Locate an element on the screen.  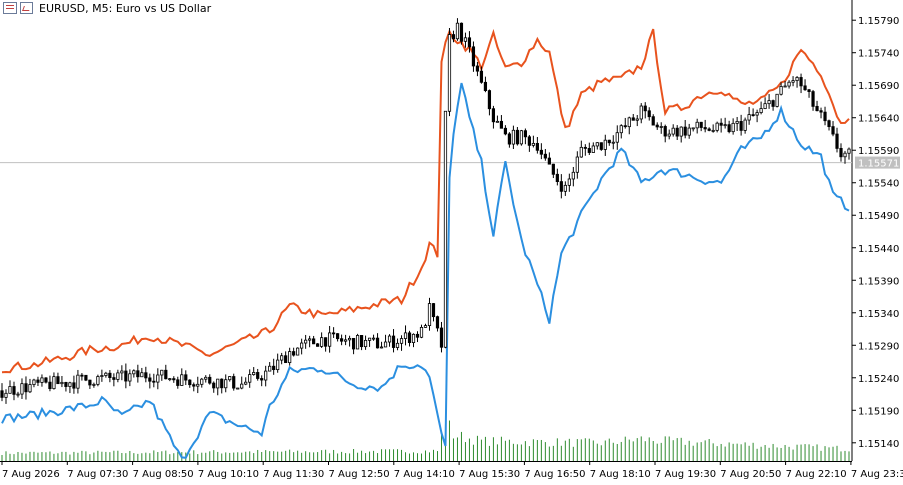
volume-histogram is located at coordinates (425, 440).